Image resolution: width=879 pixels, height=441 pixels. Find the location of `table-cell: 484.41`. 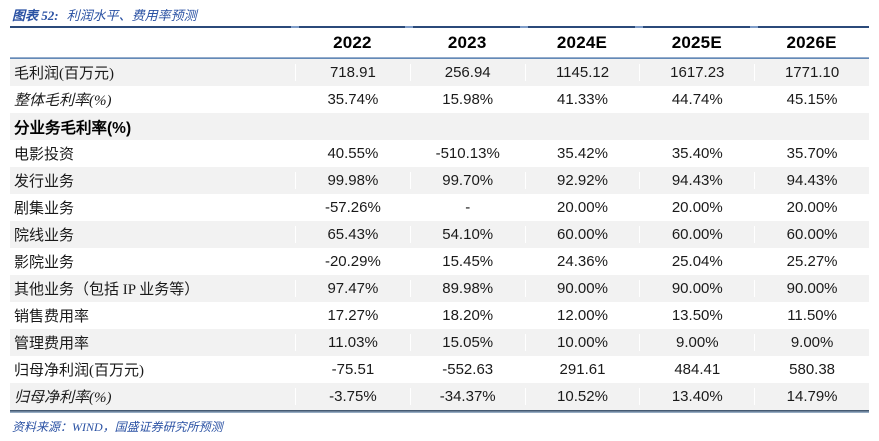

table-cell: 484.41 is located at coordinates (696, 369).